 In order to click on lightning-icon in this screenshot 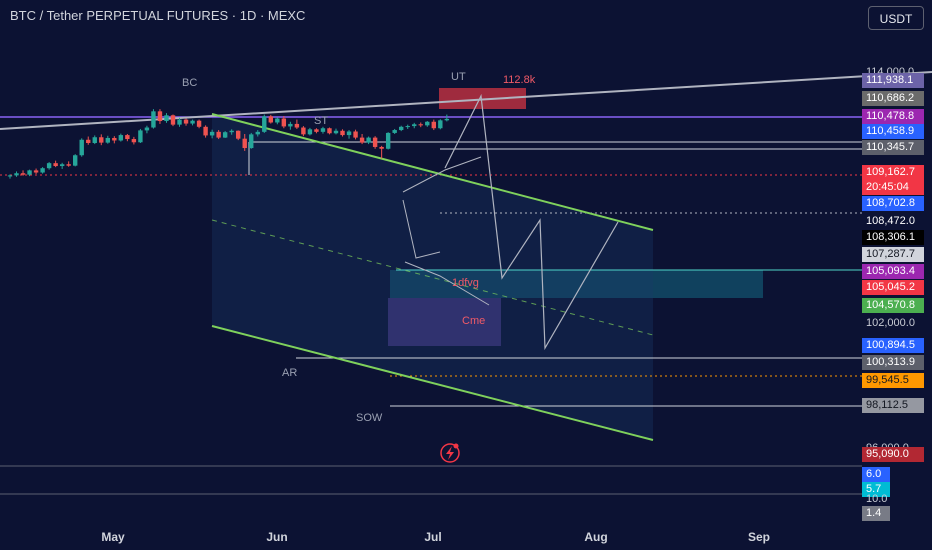, I will do `click(450, 453)`.